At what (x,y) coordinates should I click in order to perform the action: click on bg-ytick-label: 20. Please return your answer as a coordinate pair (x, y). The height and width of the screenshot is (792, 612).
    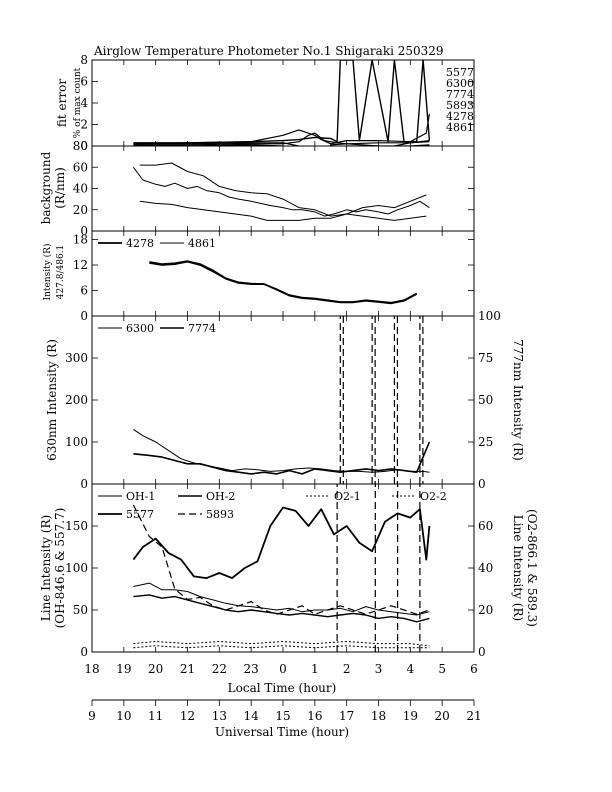
    Looking at the image, I should click on (80, 210).